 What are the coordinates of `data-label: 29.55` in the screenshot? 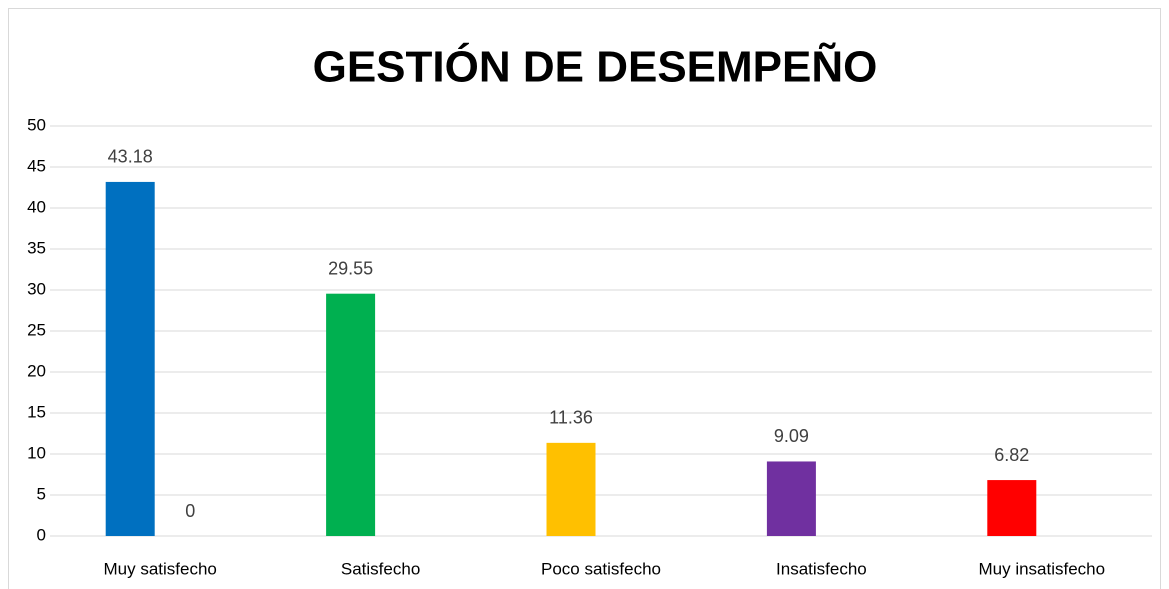 It's located at (350, 268).